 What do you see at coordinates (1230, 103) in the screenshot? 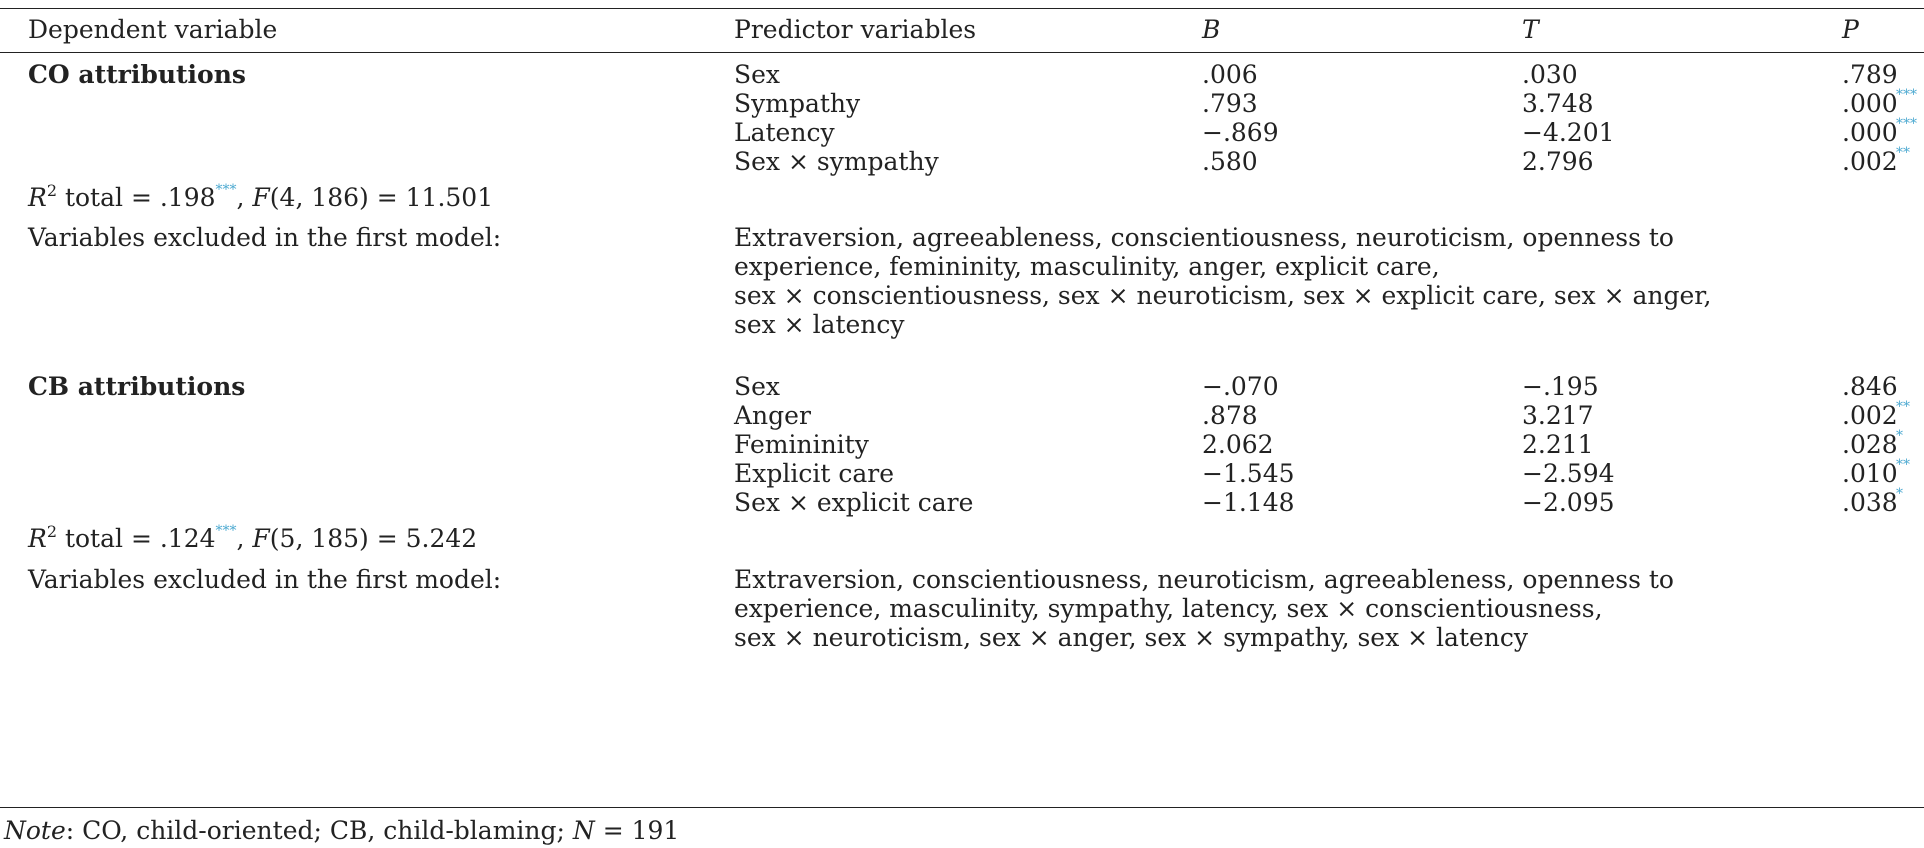
I see `co-b-value-cell: .793` at bounding box center [1230, 103].